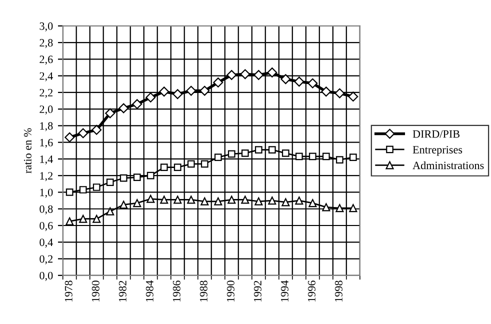  Describe the element at coordinates (204, 291) in the screenshot. I see `x-tick-label: 1988` at that location.